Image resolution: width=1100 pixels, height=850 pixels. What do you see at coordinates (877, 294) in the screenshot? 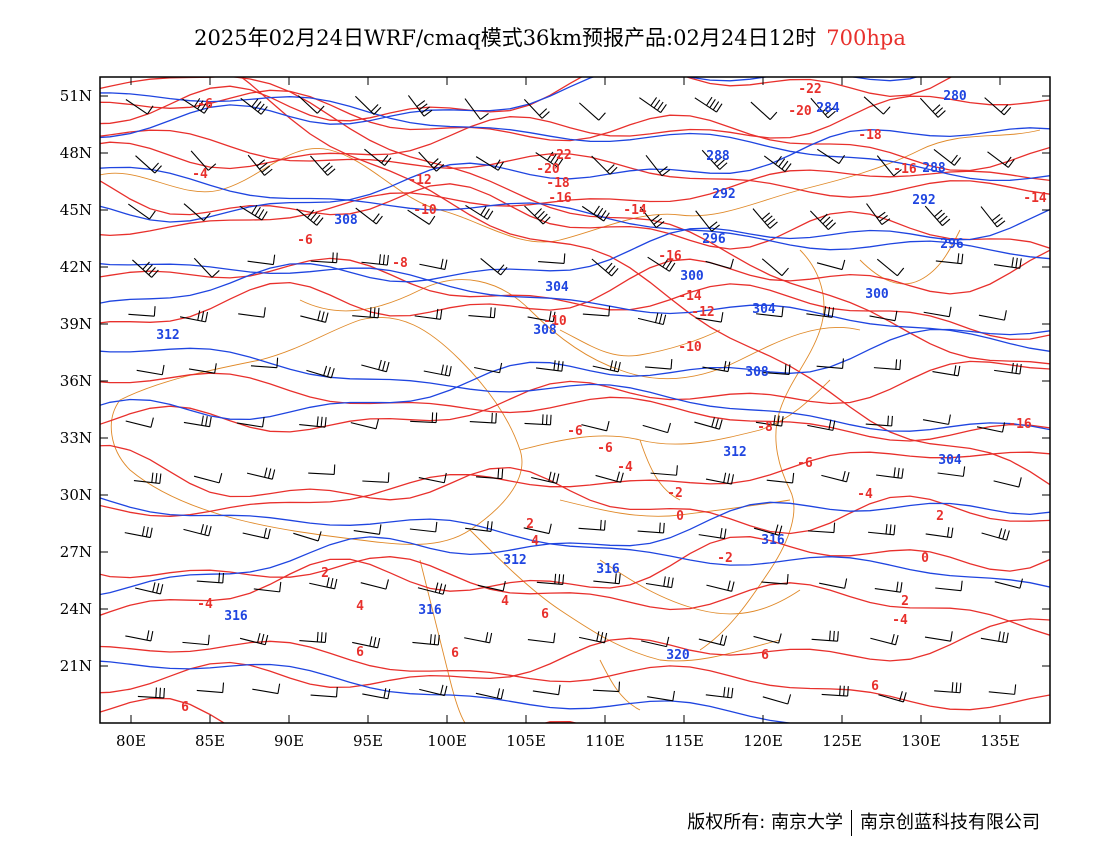
I see `height-label: 300` at bounding box center [877, 294].